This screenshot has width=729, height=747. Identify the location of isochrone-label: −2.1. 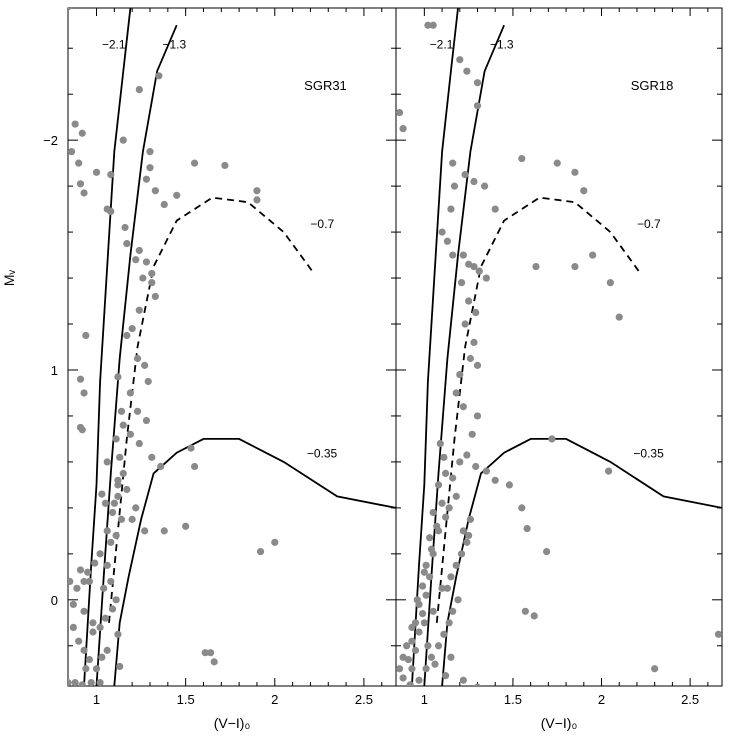
(442, 45).